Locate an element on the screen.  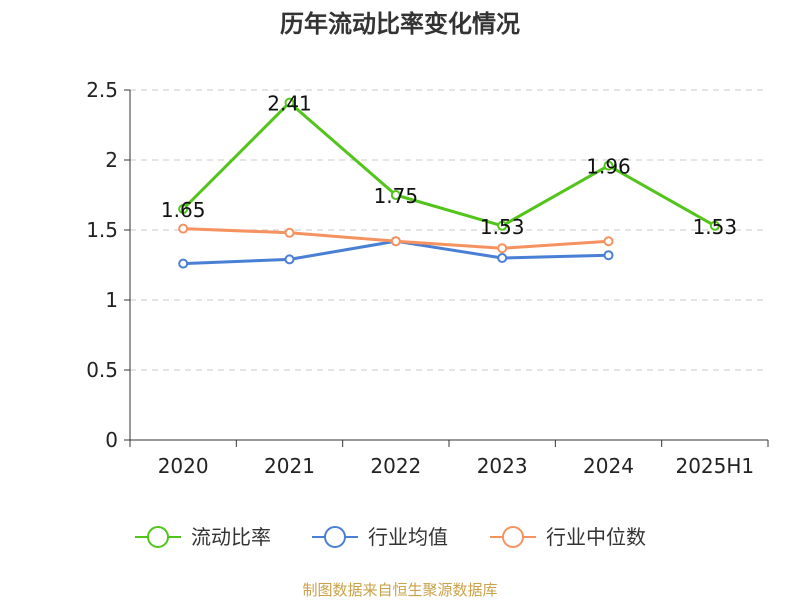
x-tick-label: 2021 is located at coordinates (289, 466).